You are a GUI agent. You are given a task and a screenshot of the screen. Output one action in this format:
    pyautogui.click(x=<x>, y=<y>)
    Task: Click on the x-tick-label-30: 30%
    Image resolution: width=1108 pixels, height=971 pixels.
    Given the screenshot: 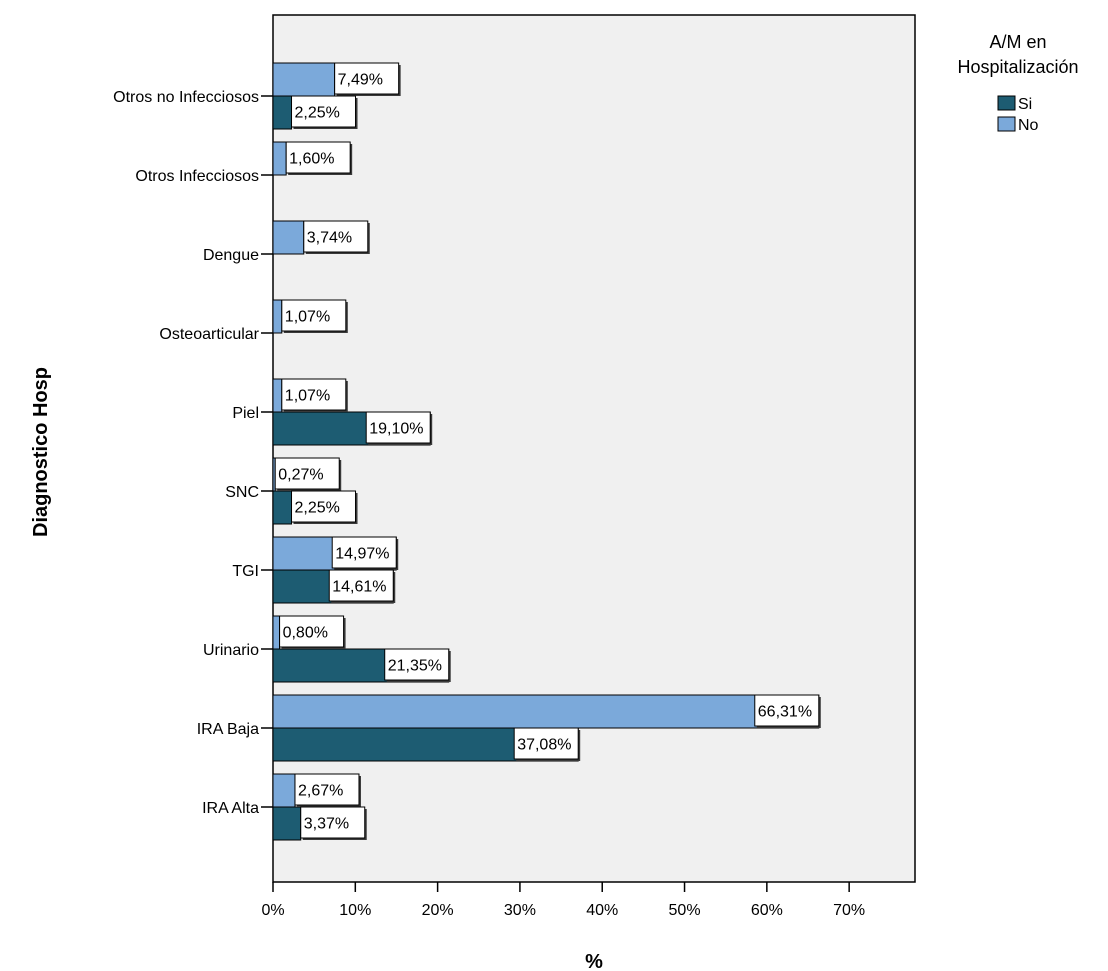 What is the action you would take?
    pyautogui.click(x=520, y=910)
    